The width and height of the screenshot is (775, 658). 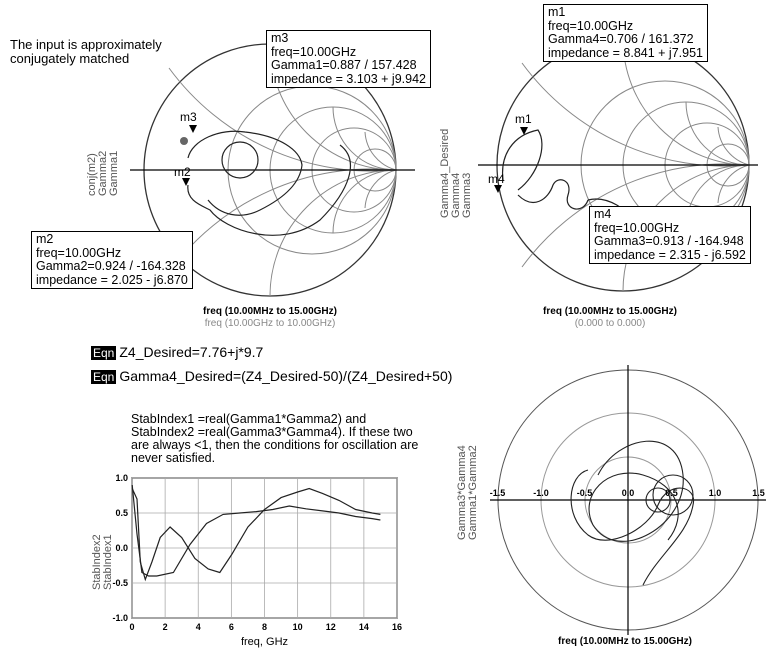 I want to click on polar-tick-label: -1.5, so click(x=498, y=493).